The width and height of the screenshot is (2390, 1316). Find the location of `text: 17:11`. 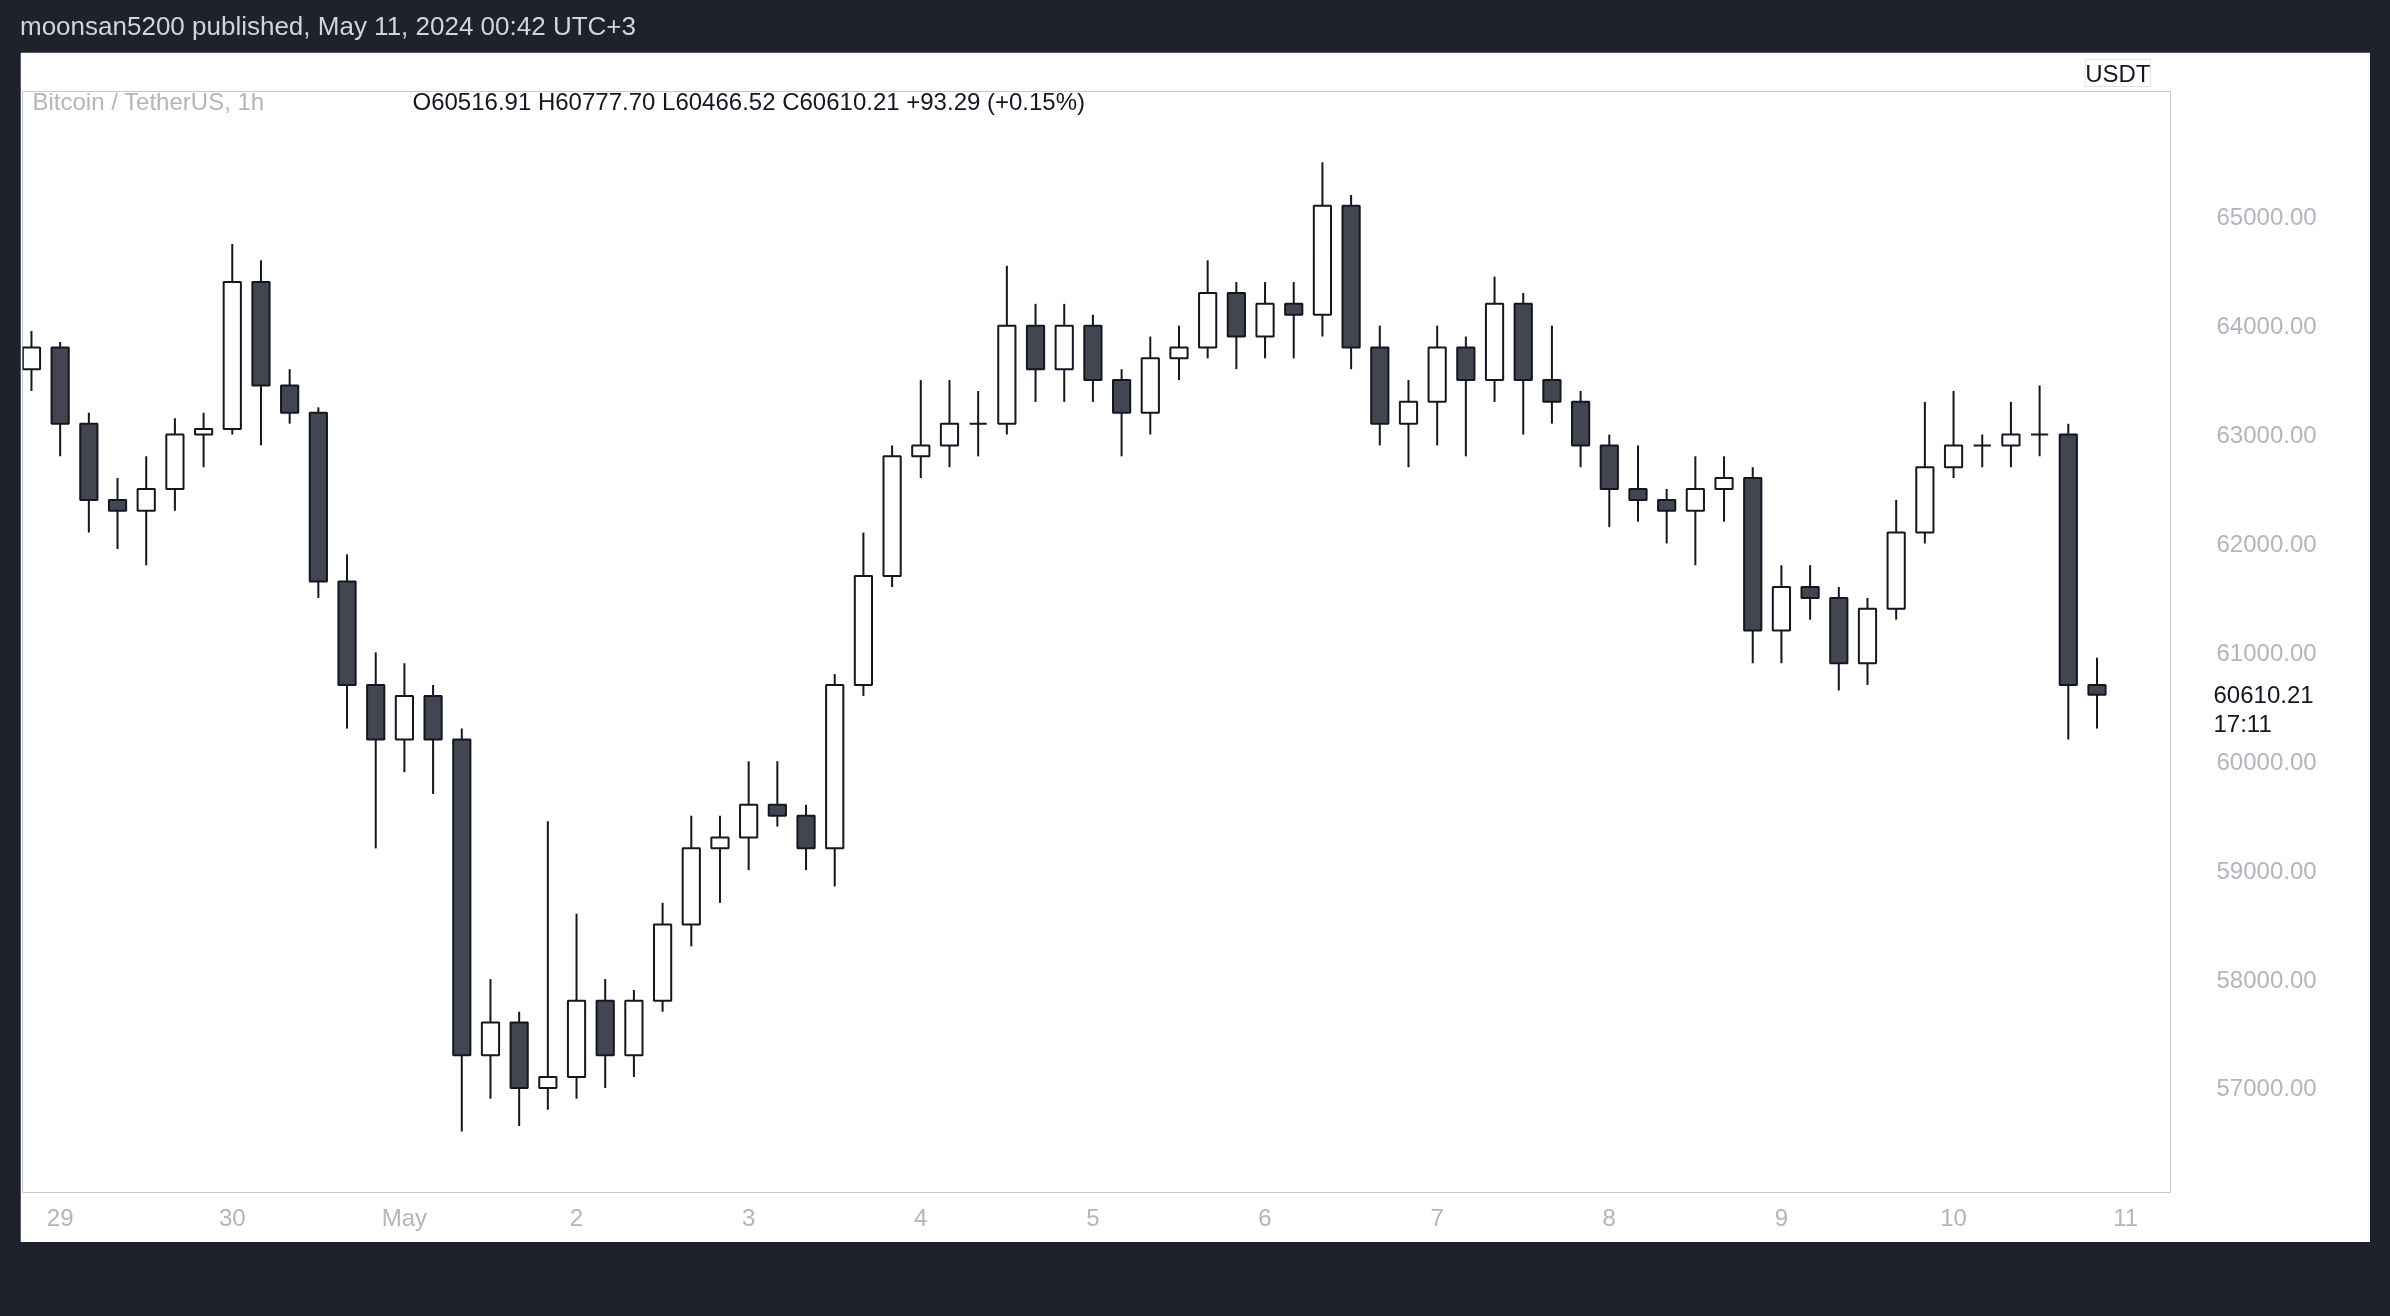

text: 17:11 is located at coordinates (2242, 723).